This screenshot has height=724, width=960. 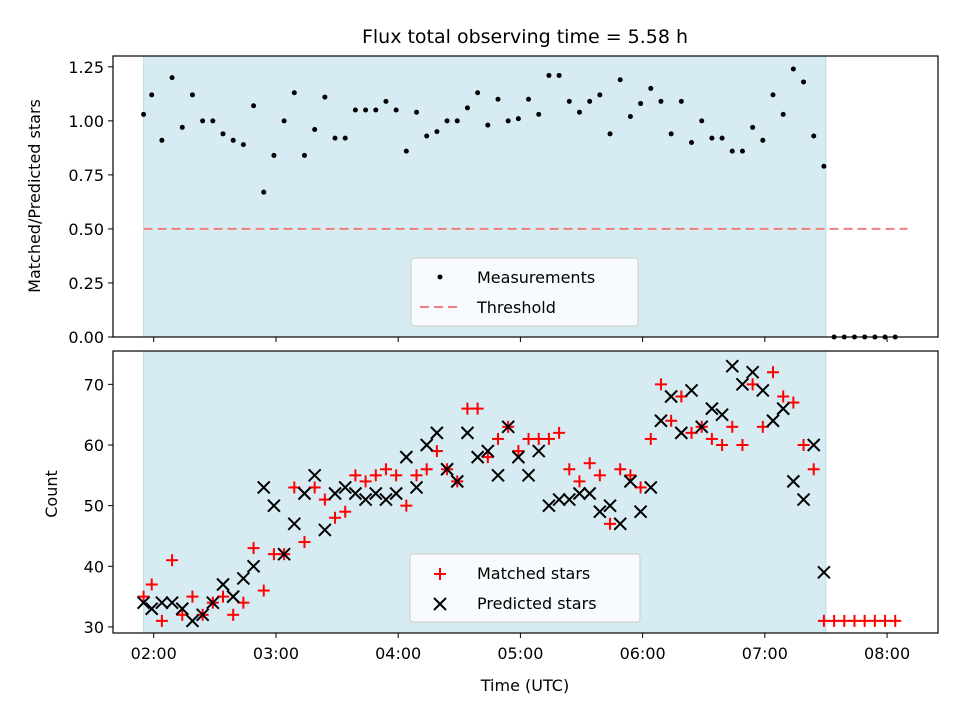 I want to click on legend-matched-label: Matched stars, so click(x=533, y=573).